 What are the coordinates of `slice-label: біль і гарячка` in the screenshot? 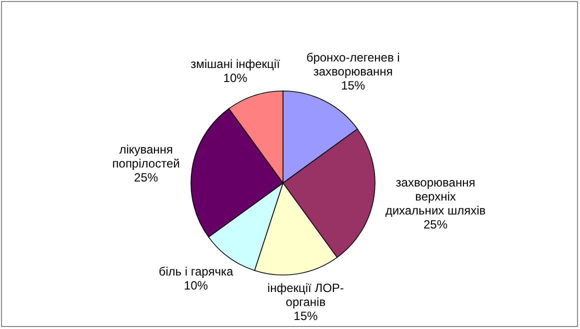 It's located at (196, 271).